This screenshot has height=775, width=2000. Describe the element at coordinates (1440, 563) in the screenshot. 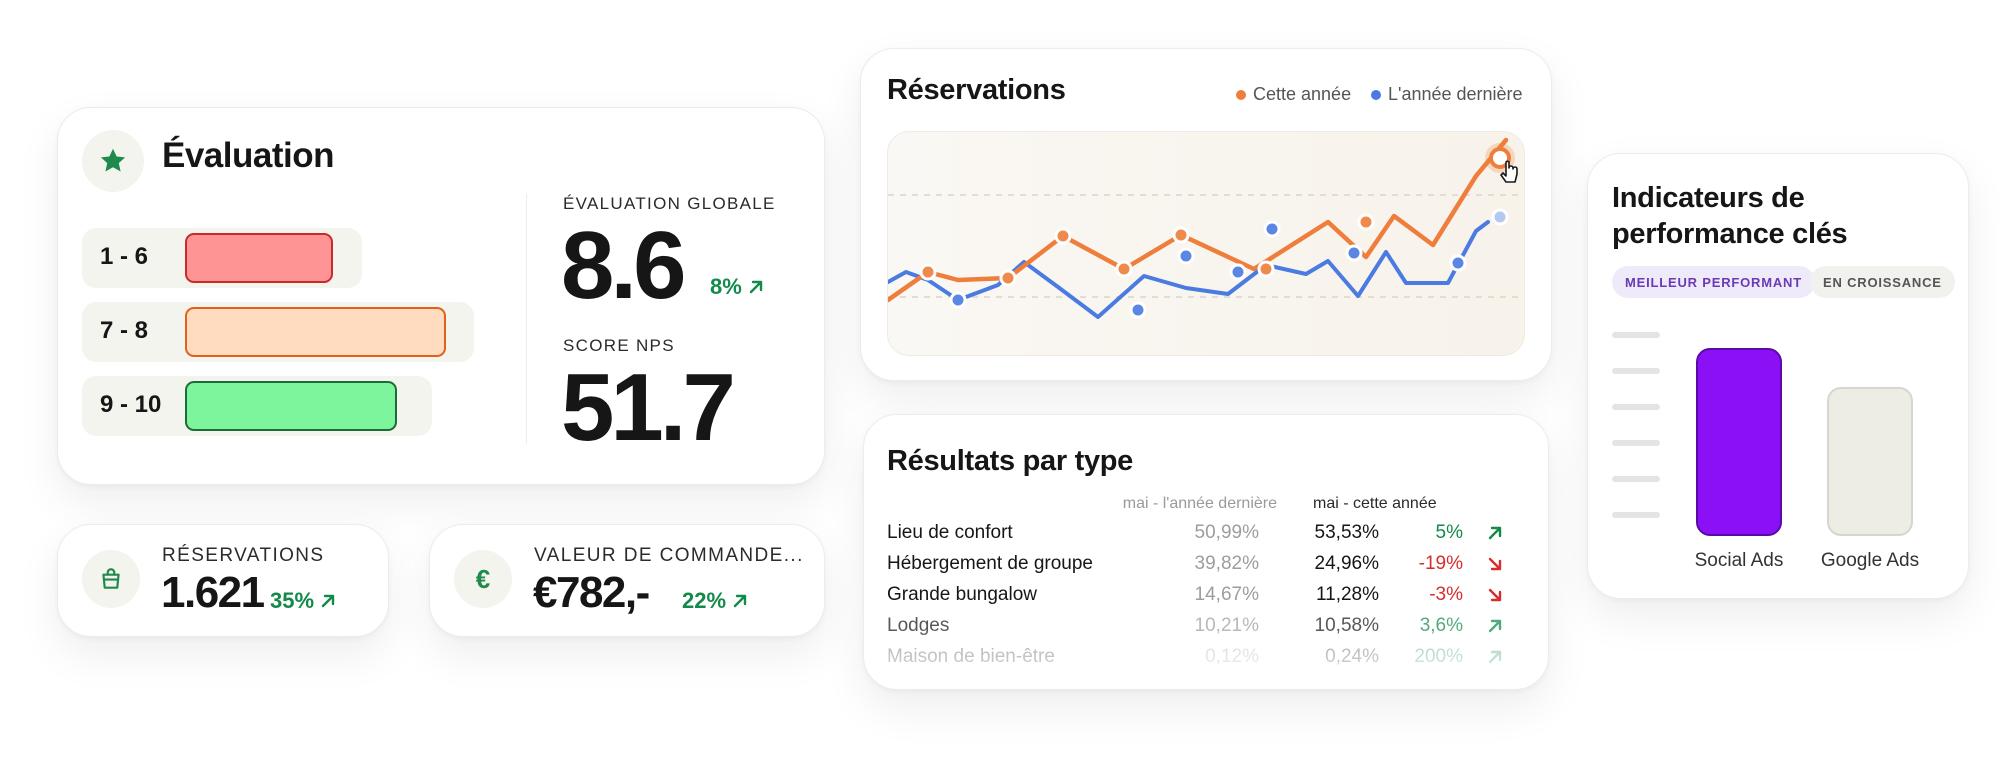

I see `row-change: -19%` at that location.